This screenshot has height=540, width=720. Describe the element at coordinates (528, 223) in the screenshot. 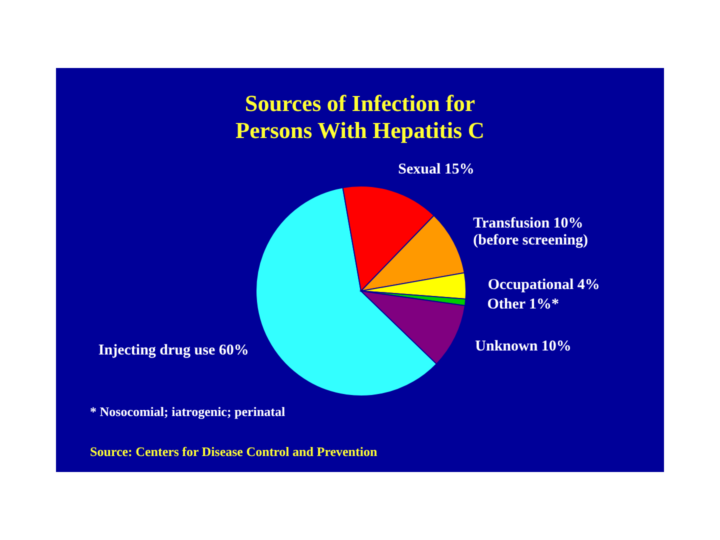

I see `slice-label: Transfusion 10%` at that location.